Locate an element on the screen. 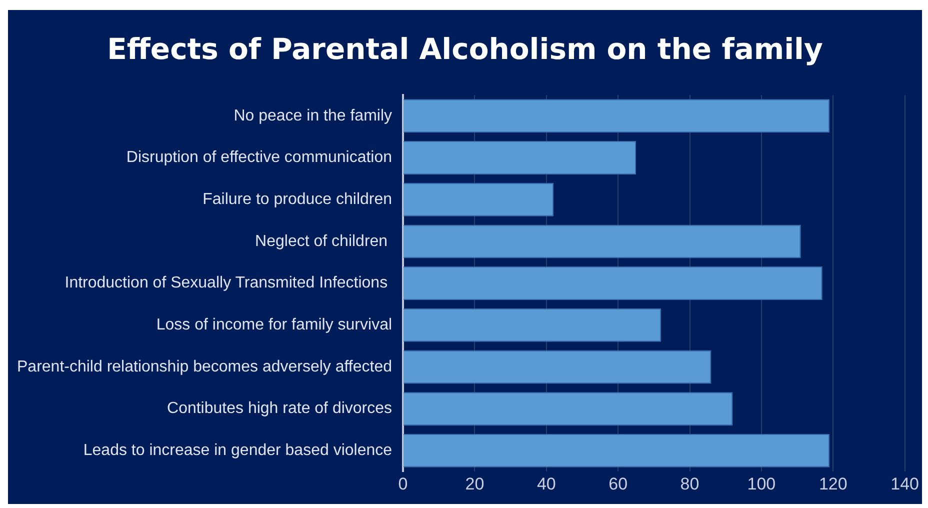 The height and width of the screenshot is (508, 928). y-tick-label: Disruption of effective communication is located at coordinates (259, 157).